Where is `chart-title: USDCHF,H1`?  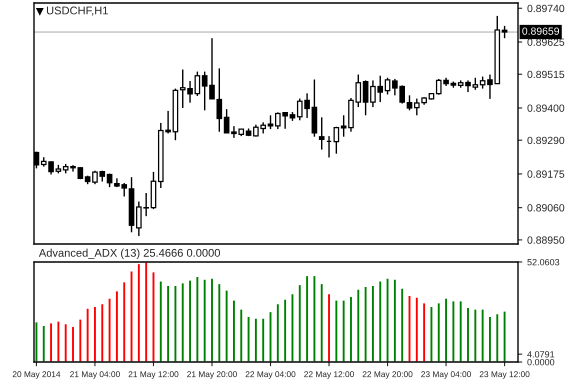 chart-title: USDCHF,H1 is located at coordinates (77, 11).